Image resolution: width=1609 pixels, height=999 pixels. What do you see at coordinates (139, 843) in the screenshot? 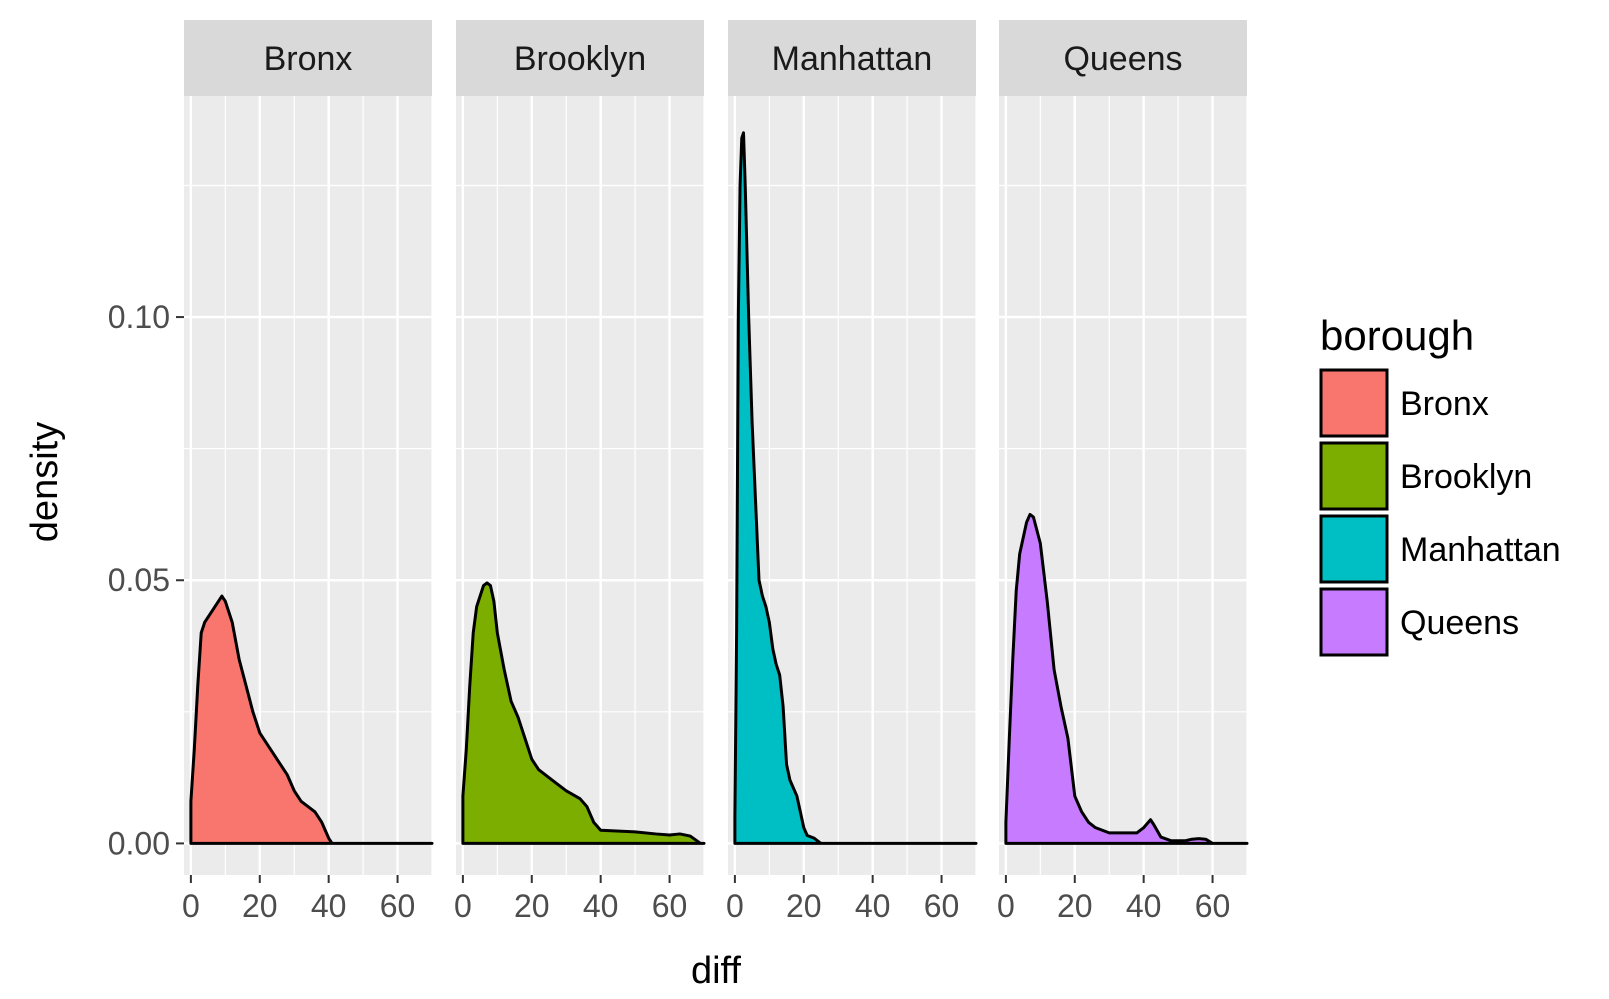
I see `y-tick-label: 0.00` at bounding box center [139, 843].